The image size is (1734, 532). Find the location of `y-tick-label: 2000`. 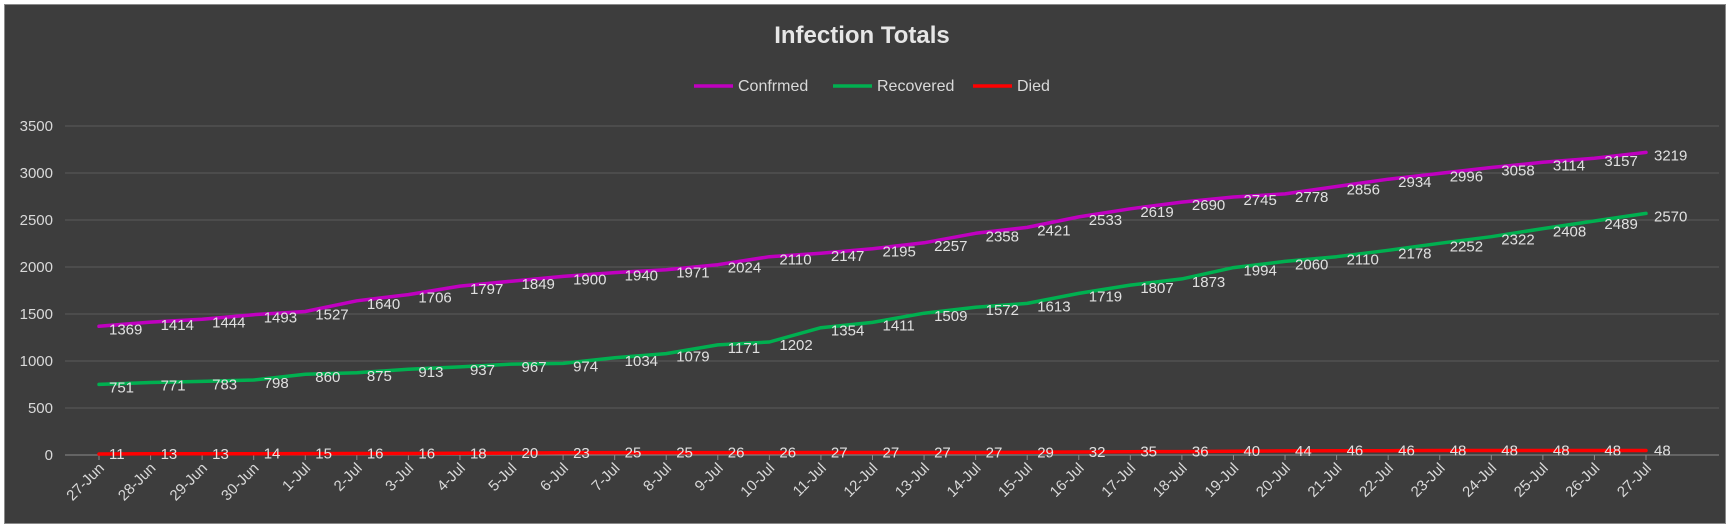

y-tick-label: 2000 is located at coordinates (36, 267).